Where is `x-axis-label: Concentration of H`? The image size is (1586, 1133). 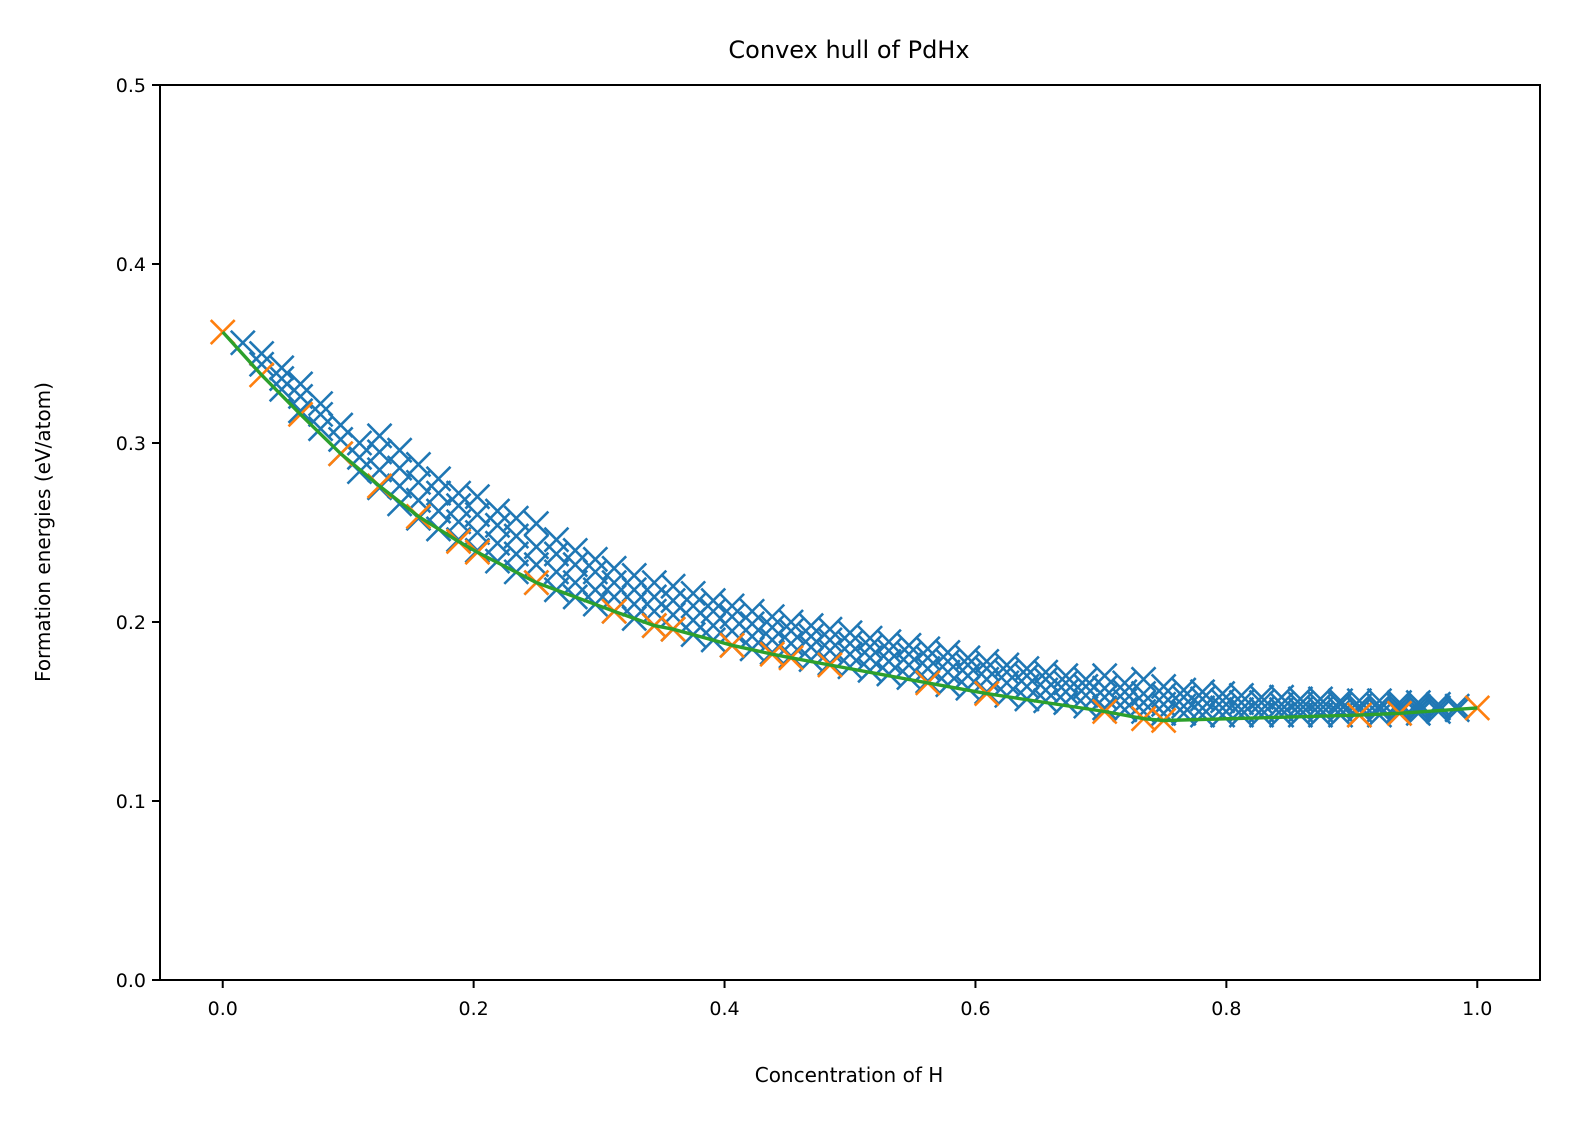
x-axis-label: Concentration of H is located at coordinates (849, 1075).